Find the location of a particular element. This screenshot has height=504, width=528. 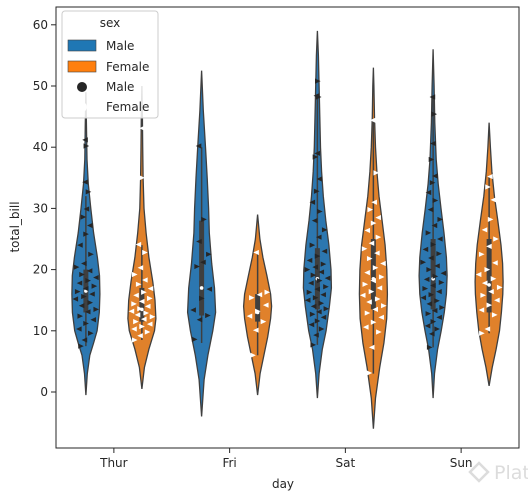

violin-female-fri is located at coordinates (257, 305).